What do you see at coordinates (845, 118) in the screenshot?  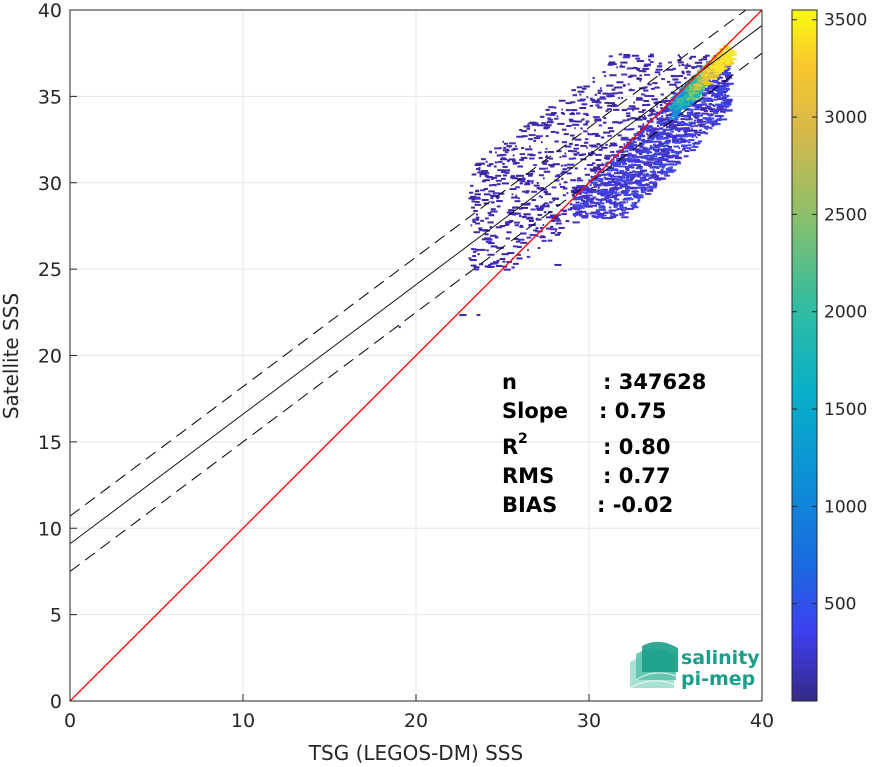 I see `colorbar-tick-label: 3000` at bounding box center [845, 118].